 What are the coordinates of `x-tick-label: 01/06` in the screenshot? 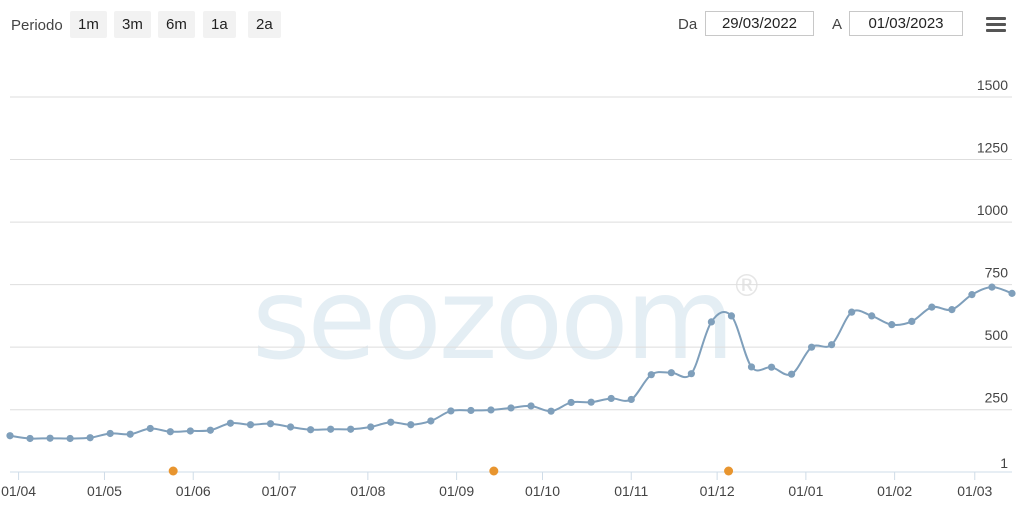 It's located at (193, 491).